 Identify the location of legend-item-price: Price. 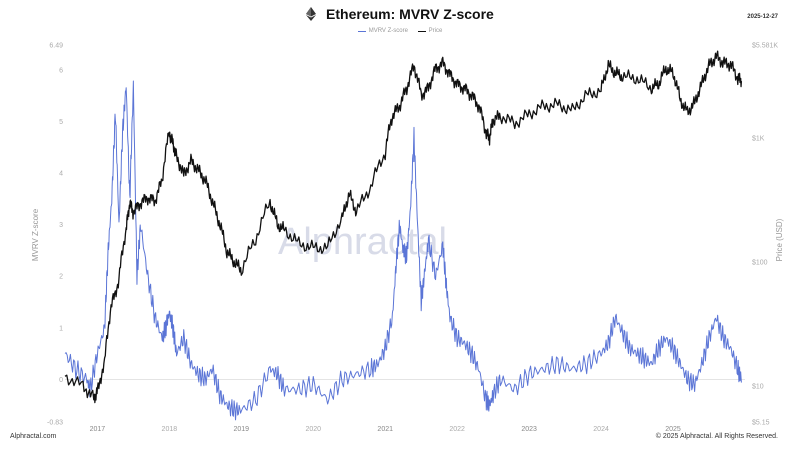
(430, 31).